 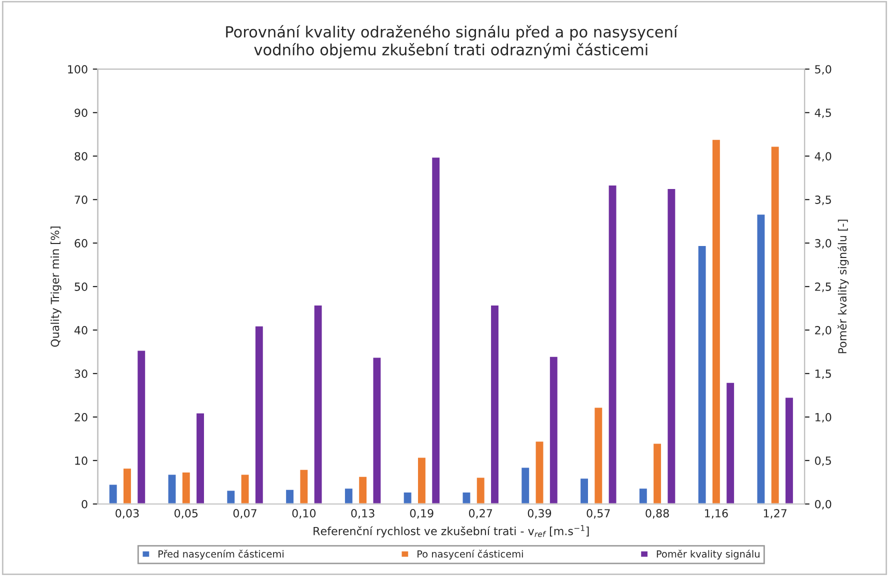 I want to click on x-tick-label: 0,13, so click(x=362, y=514).